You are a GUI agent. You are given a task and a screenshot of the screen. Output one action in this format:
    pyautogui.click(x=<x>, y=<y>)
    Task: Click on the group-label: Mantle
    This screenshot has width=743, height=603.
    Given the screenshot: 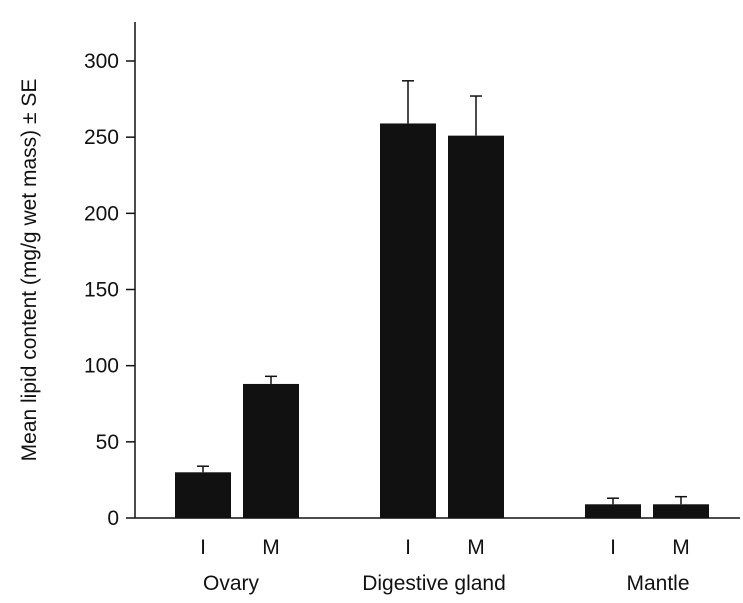 What is the action you would take?
    pyautogui.click(x=657, y=583)
    